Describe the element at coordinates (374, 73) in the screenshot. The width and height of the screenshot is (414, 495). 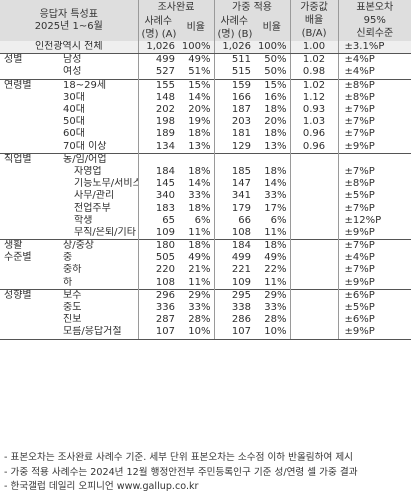
I see `sampling-error: ±4%P` at that location.